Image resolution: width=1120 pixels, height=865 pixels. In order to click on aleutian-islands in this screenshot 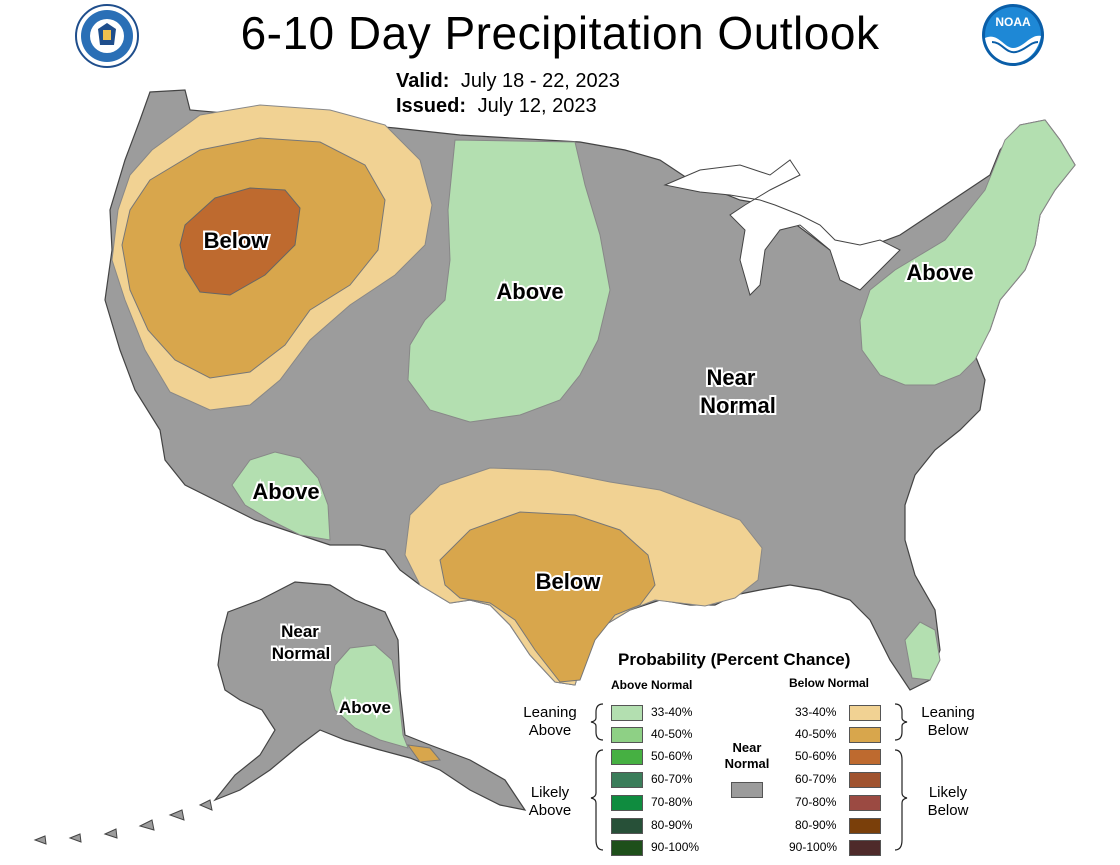, I will do `click(123, 822)`.